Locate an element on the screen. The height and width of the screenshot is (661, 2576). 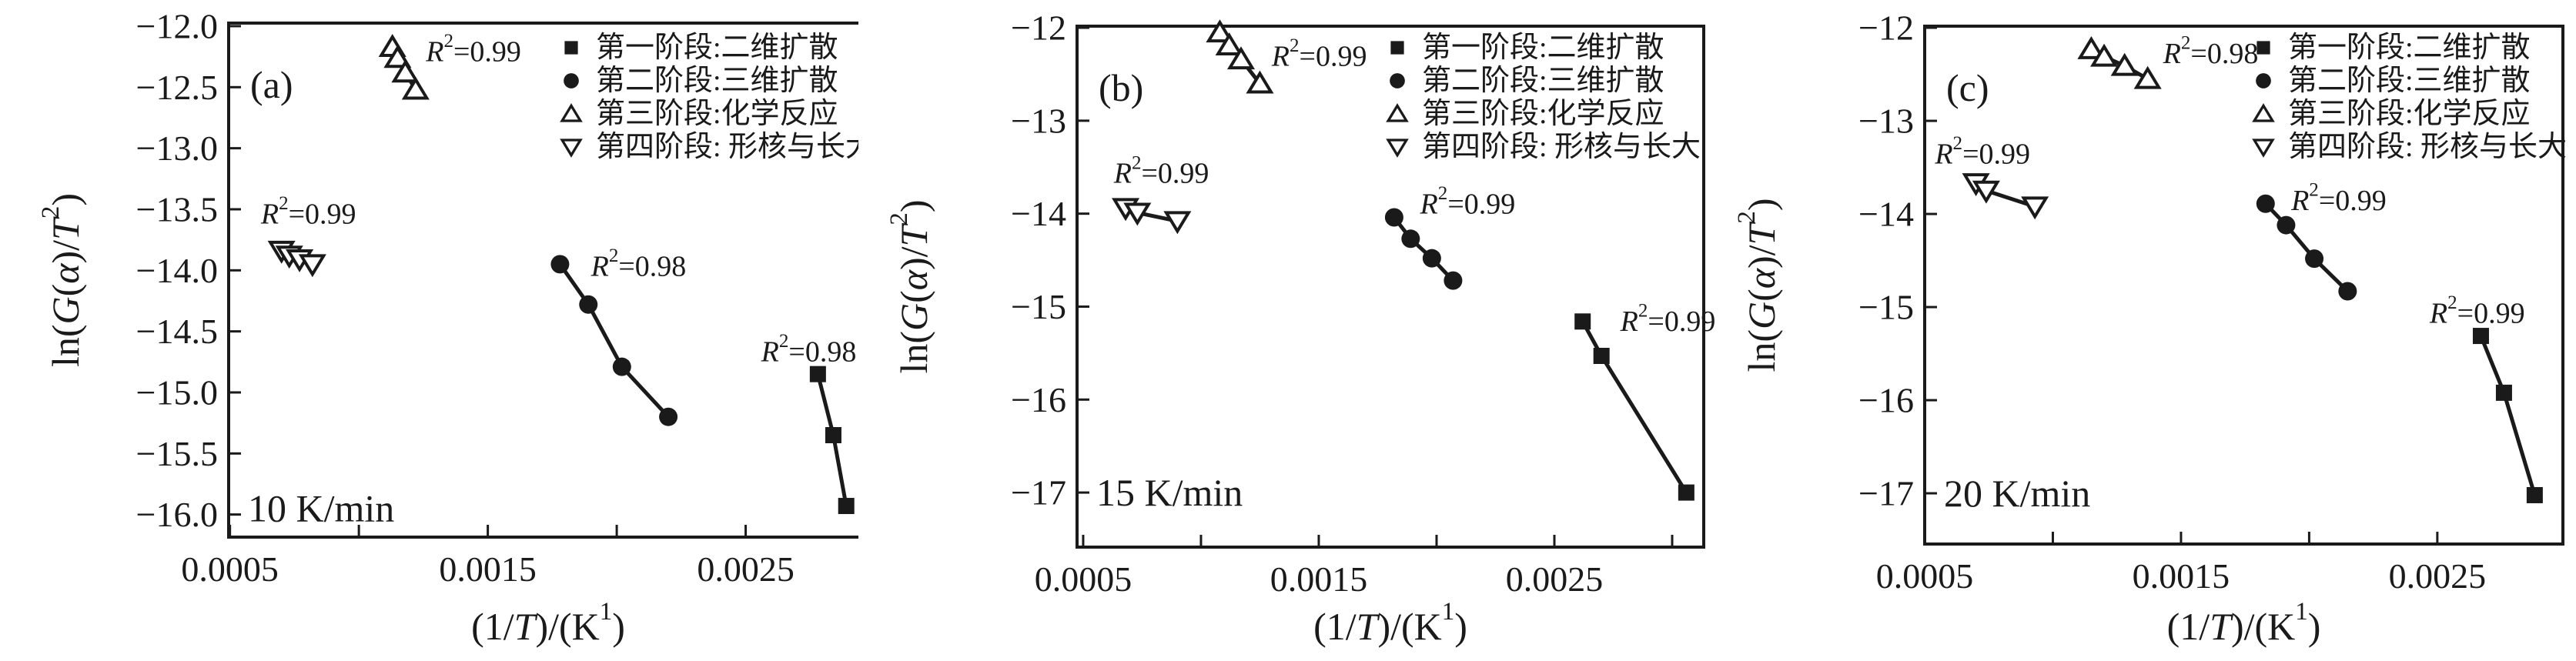
y-tick-label: −16 is located at coordinates (1038, 399).